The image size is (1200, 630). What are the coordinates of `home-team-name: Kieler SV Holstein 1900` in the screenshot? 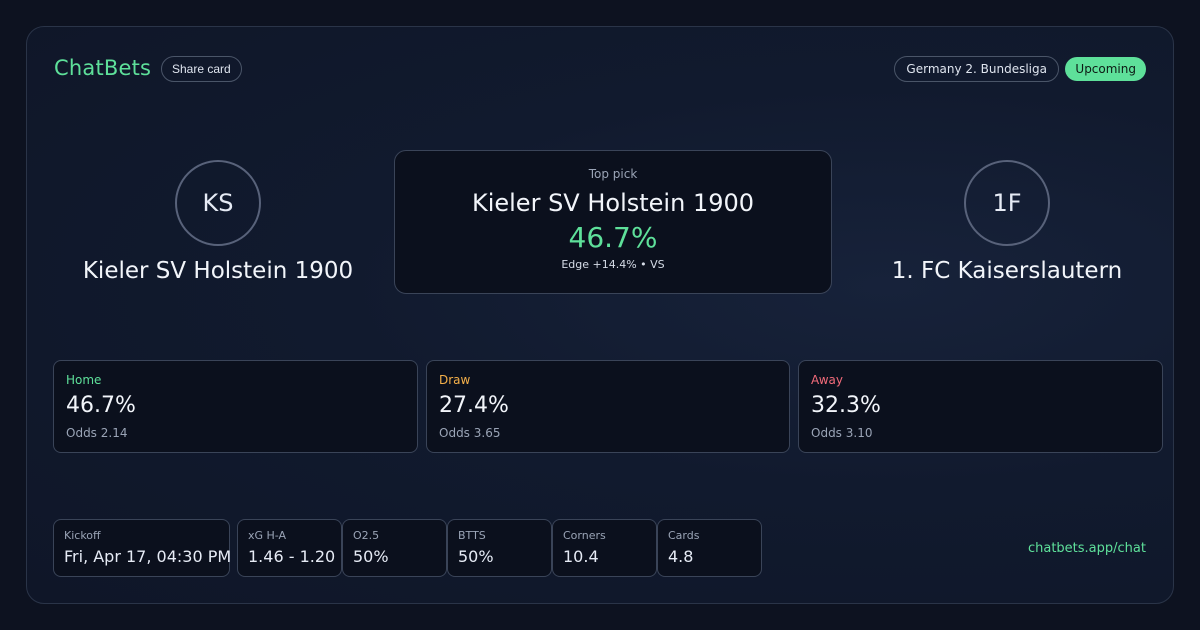 It's located at (218, 271).